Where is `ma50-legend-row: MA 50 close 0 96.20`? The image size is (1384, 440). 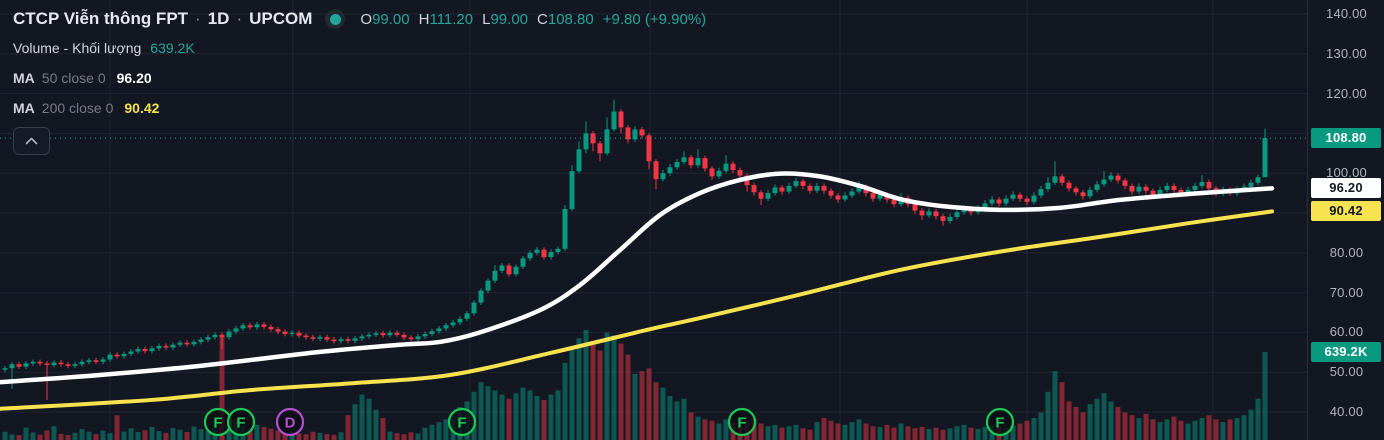 ma50-legend-row: MA 50 close 0 96.20 is located at coordinates (359, 78).